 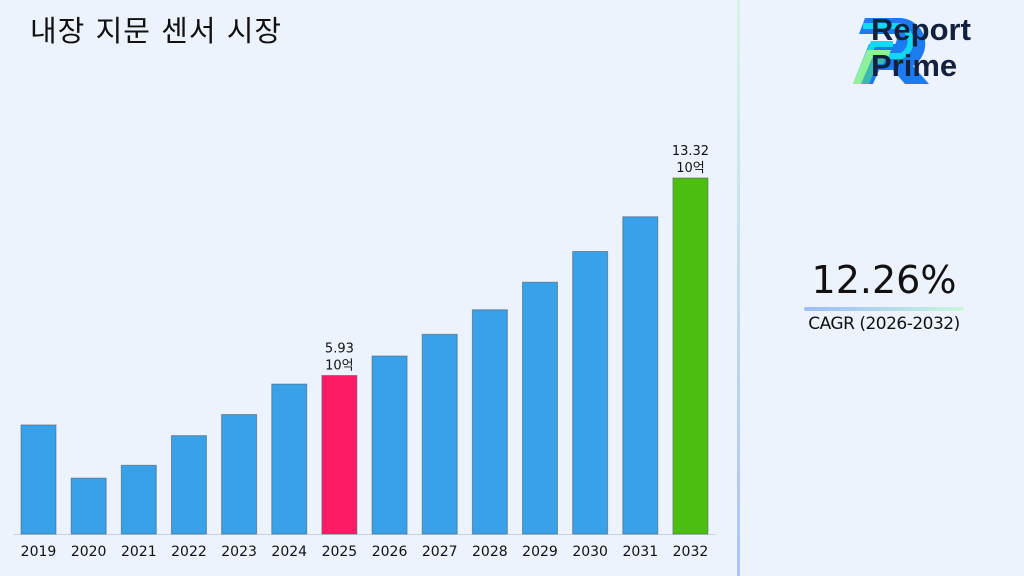 What do you see at coordinates (139, 552) in the screenshot?
I see `x-tick-label: 2021` at bounding box center [139, 552].